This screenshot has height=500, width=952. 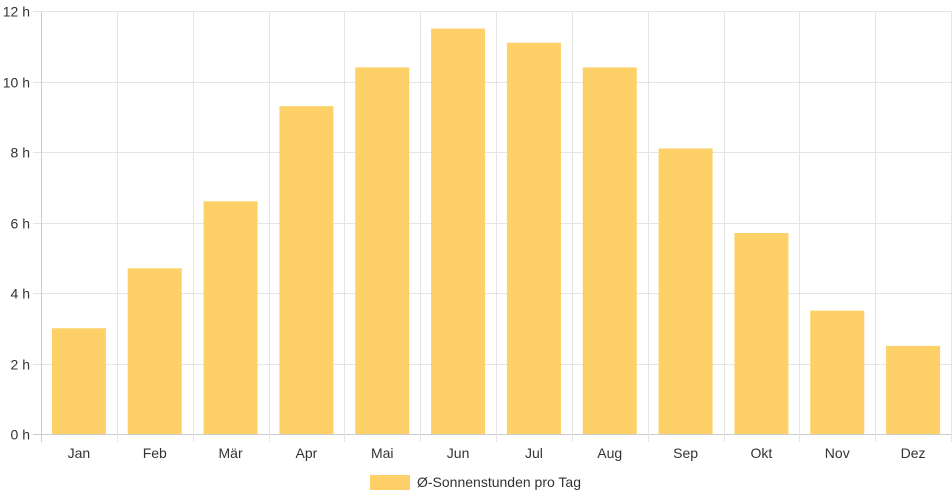 What do you see at coordinates (20, 153) in the screenshot?
I see `y-tick-label: 8 h` at bounding box center [20, 153].